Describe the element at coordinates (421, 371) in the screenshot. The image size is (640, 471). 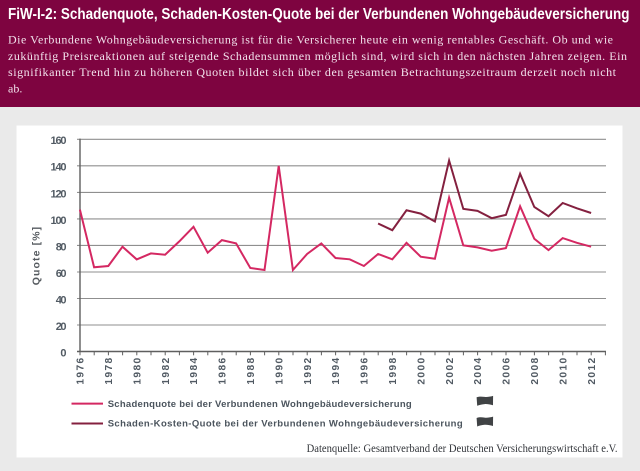
I see `svg-text: 2000` at that location.